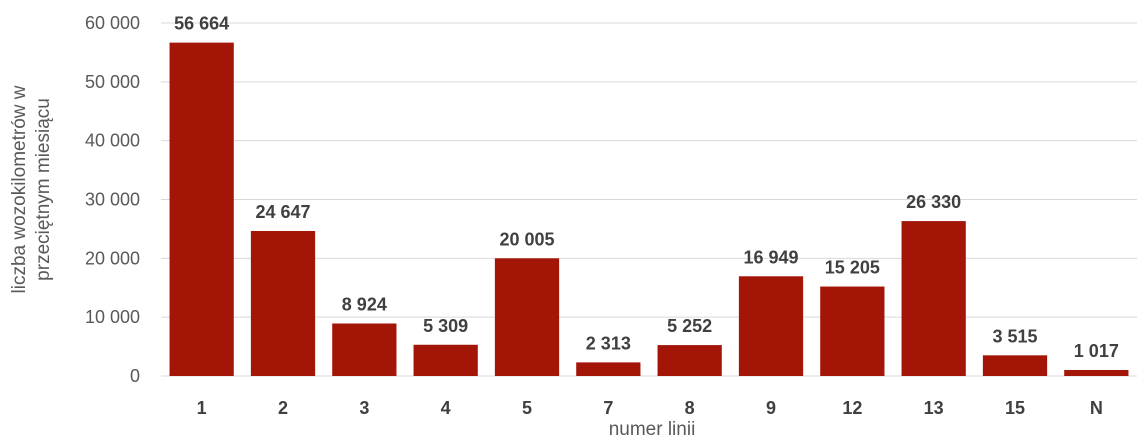 Image resolution: width=1138 pixels, height=441 pixels. I want to click on y-tick-label: 40 000, so click(112, 141).